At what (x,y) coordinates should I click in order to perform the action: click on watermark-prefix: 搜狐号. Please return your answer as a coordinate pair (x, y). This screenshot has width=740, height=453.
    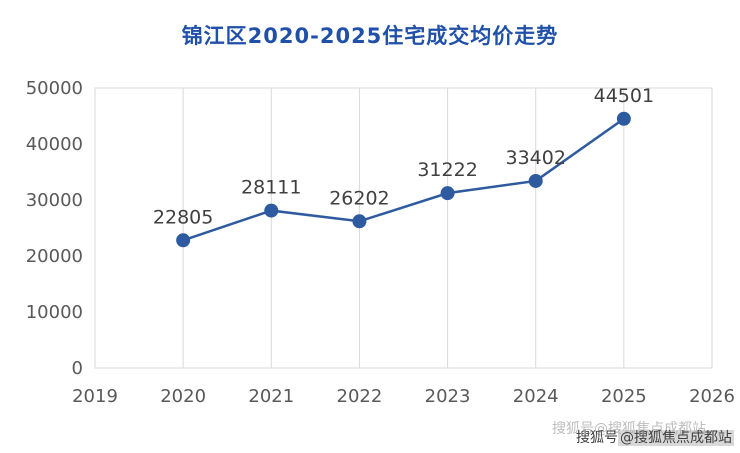
    Looking at the image, I should click on (597, 438).